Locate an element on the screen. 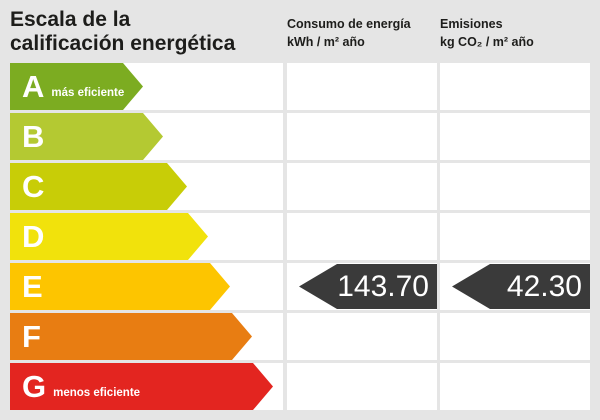 The height and width of the screenshot is (420, 600). bar-cell: C is located at coordinates (146, 186).